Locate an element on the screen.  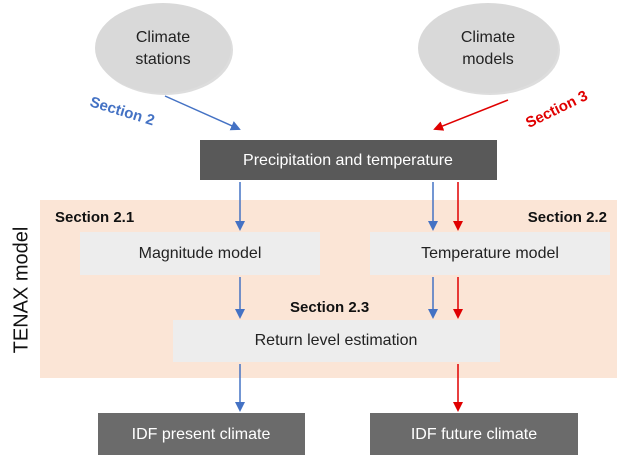
source-label: models is located at coordinates (488, 59).